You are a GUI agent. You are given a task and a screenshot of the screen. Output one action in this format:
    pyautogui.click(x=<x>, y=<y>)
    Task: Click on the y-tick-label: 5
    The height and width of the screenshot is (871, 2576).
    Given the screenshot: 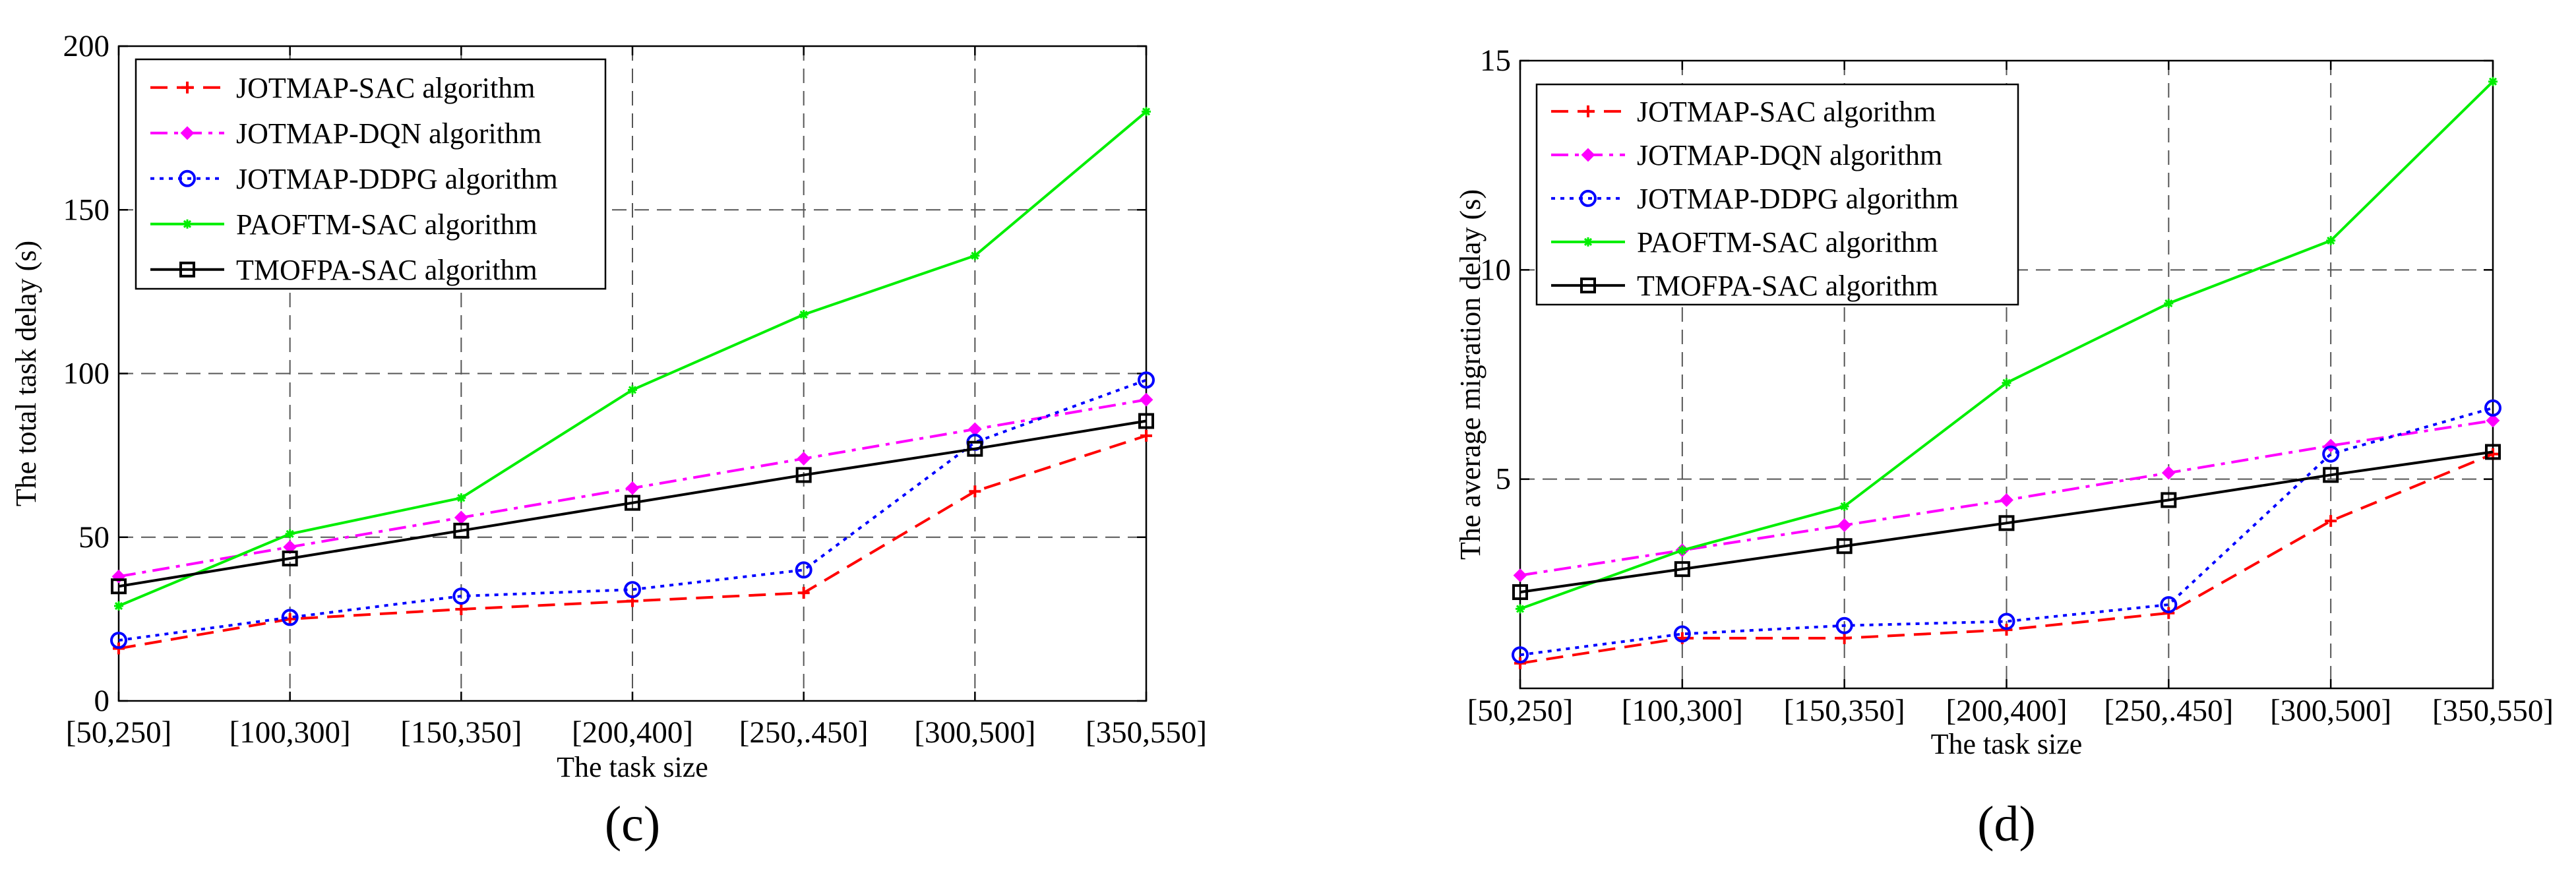 What is the action you would take?
    pyautogui.click(x=1504, y=479)
    